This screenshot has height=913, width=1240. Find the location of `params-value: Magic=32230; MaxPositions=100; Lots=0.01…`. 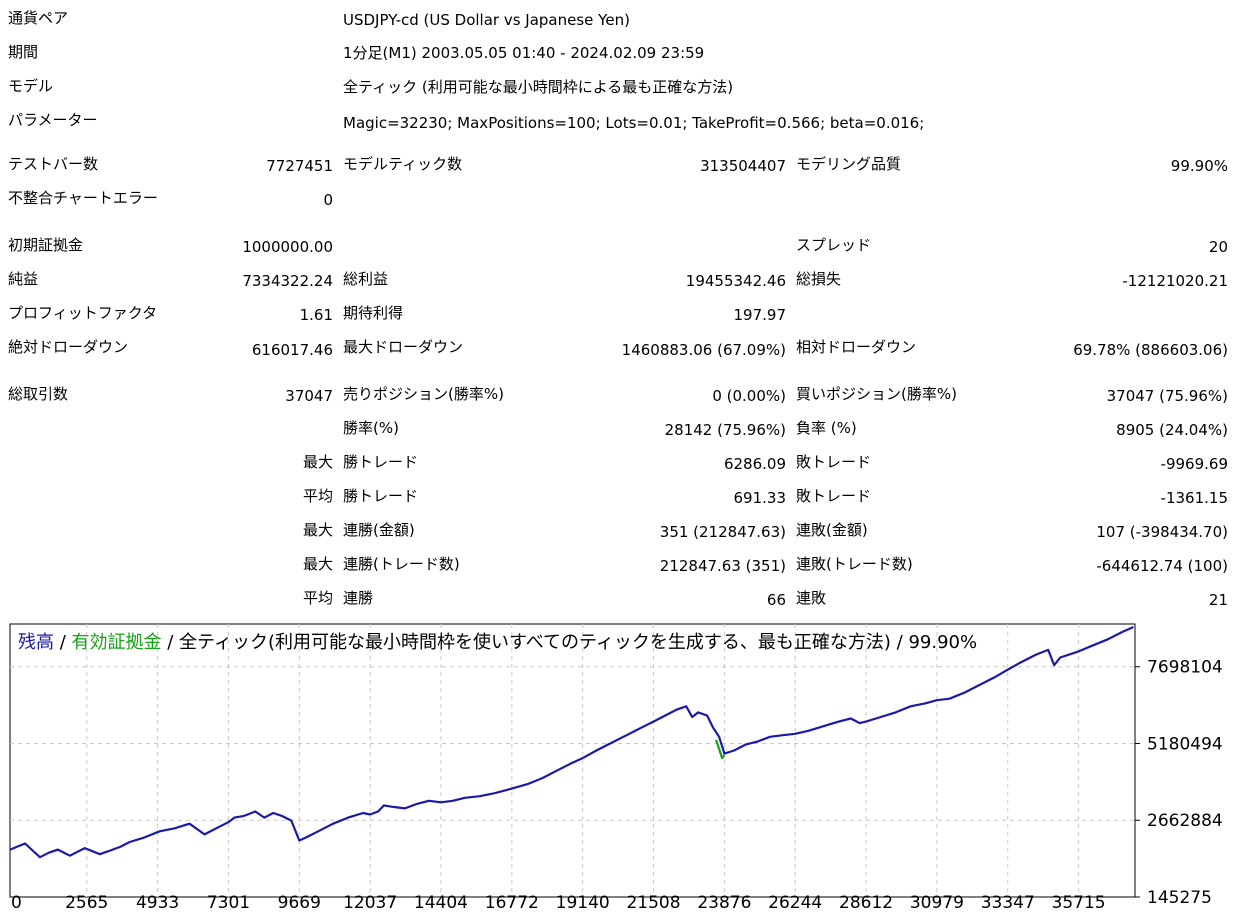

params-value: Magic=32230; MaxPositions=100; Lots=0.01… is located at coordinates (634, 123).